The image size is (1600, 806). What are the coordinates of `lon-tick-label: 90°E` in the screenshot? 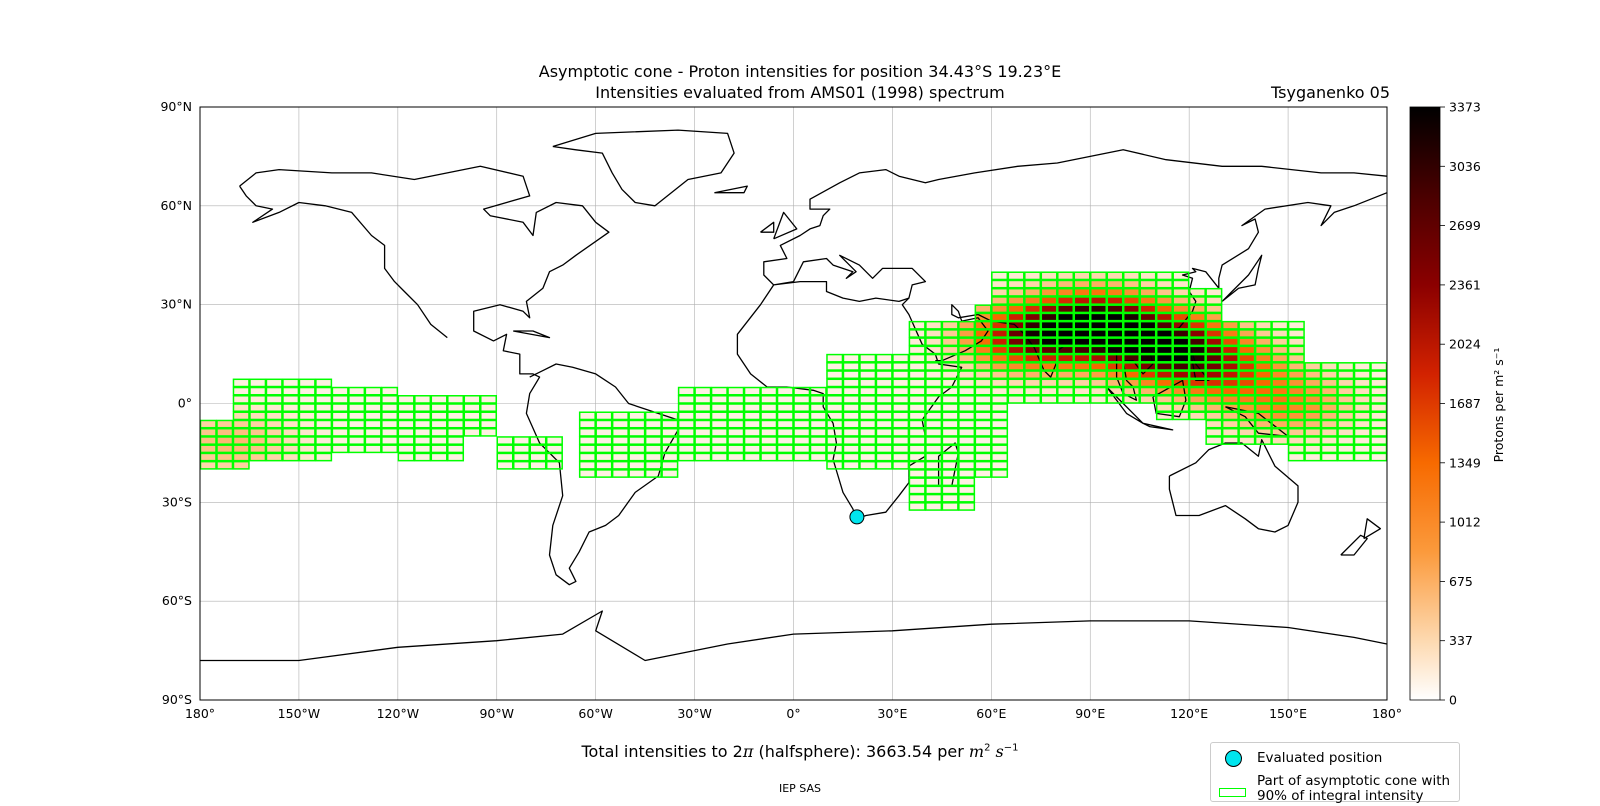 It's located at (1090, 713).